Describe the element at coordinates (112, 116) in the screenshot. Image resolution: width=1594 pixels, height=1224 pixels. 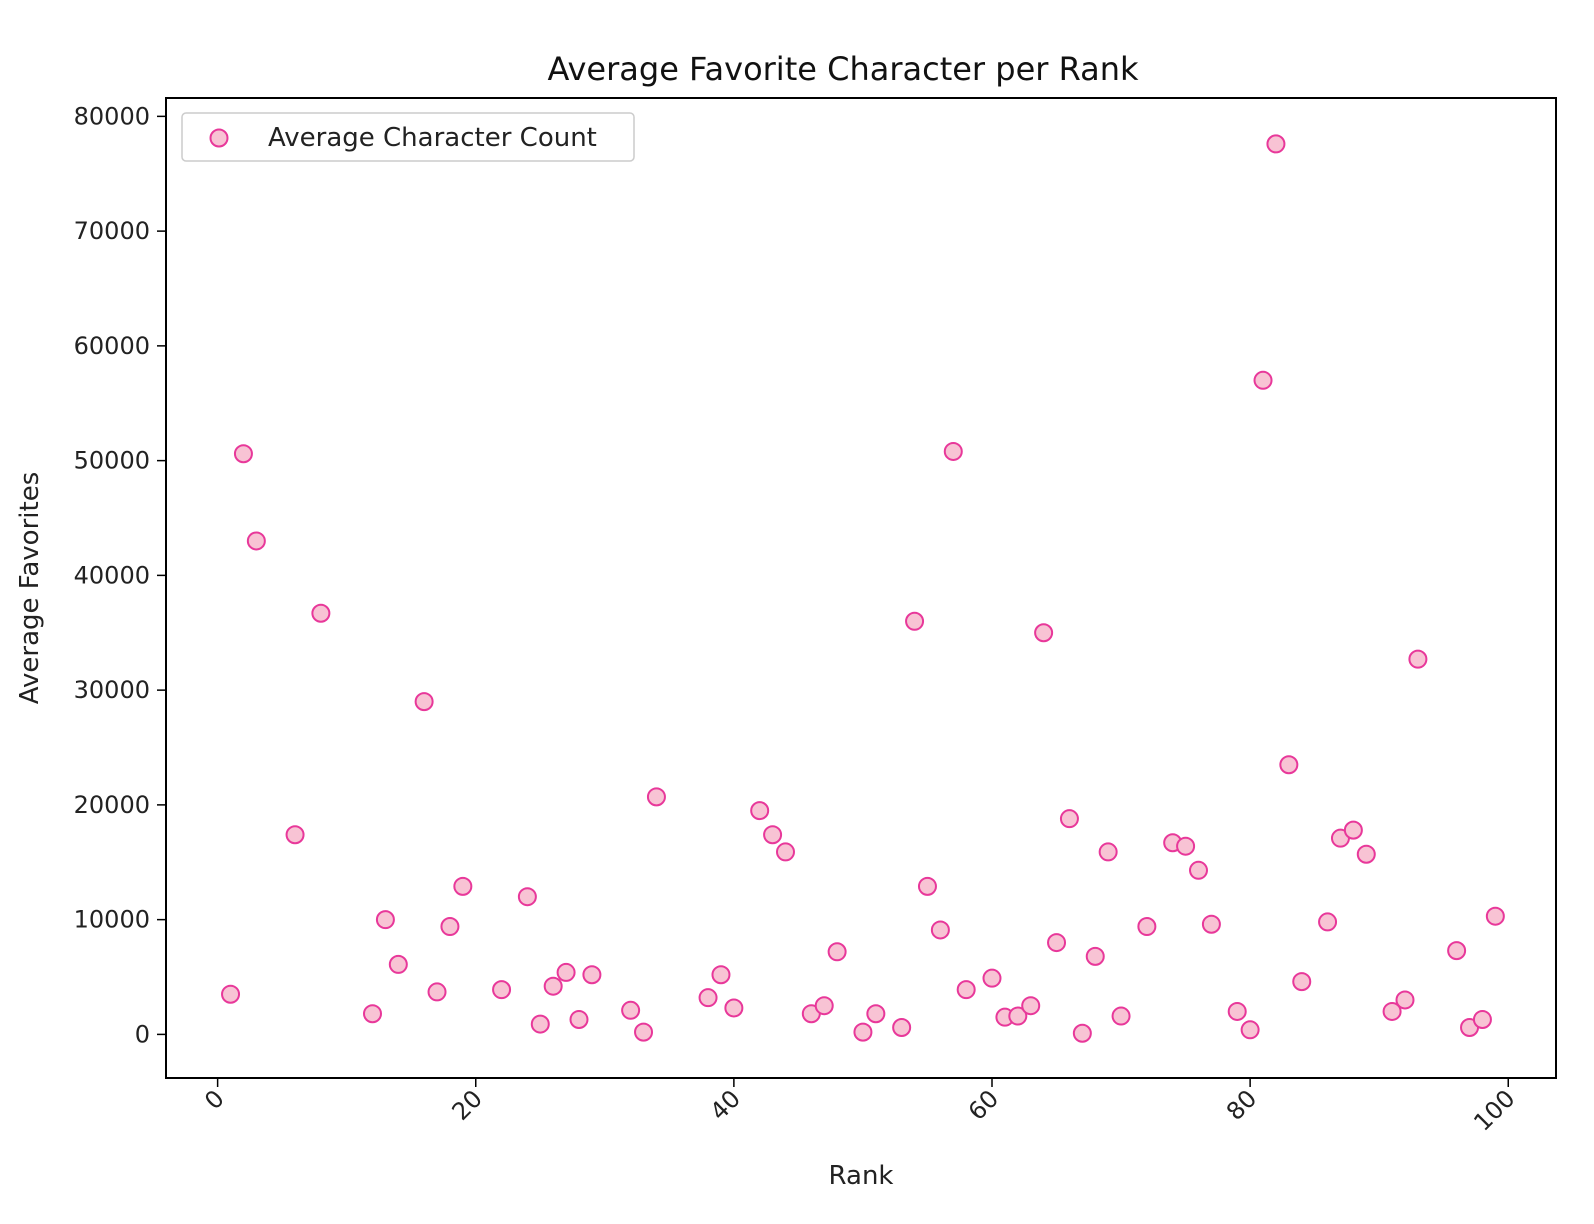
I see `y-tick-label: 80000` at that location.